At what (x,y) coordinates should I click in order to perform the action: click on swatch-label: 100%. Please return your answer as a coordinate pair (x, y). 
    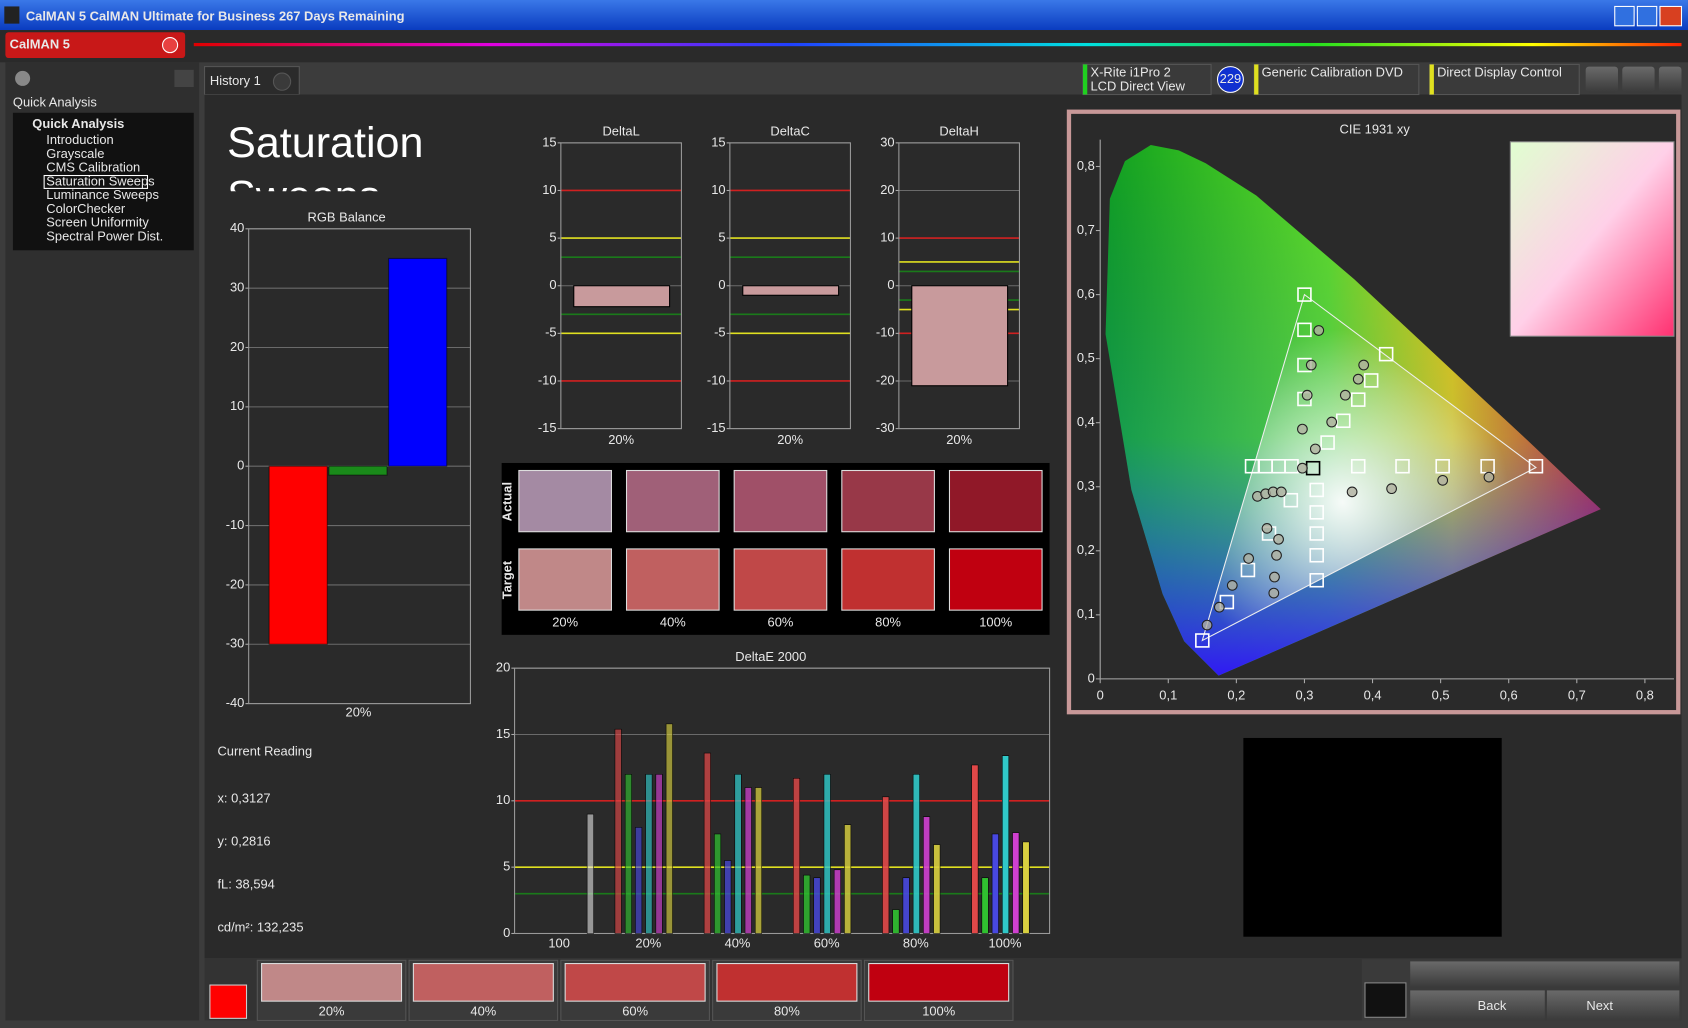
    Looking at the image, I should click on (995, 621).